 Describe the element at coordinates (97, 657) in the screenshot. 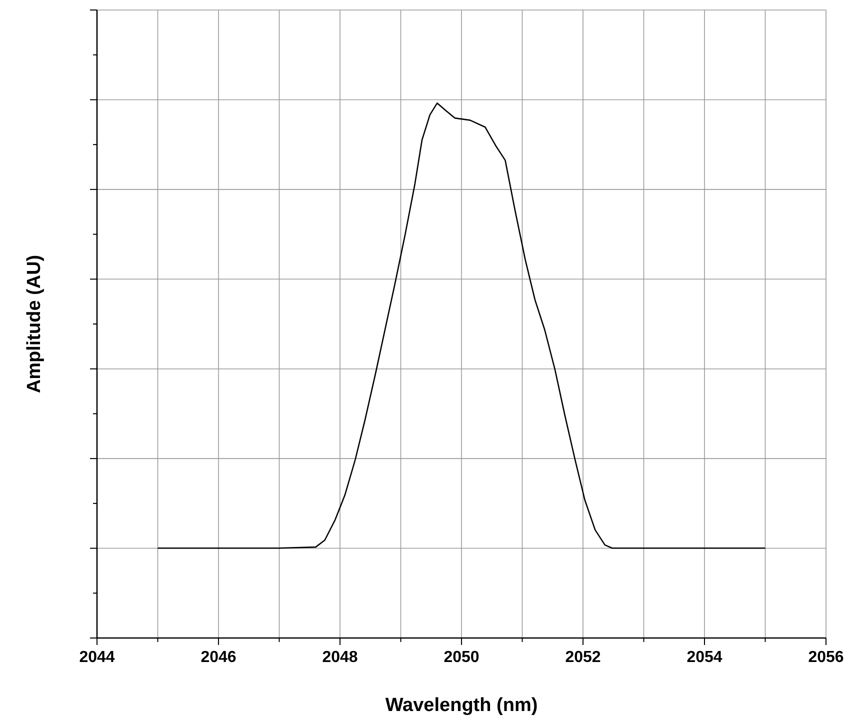

I see `x-tick-label: 2044` at that location.